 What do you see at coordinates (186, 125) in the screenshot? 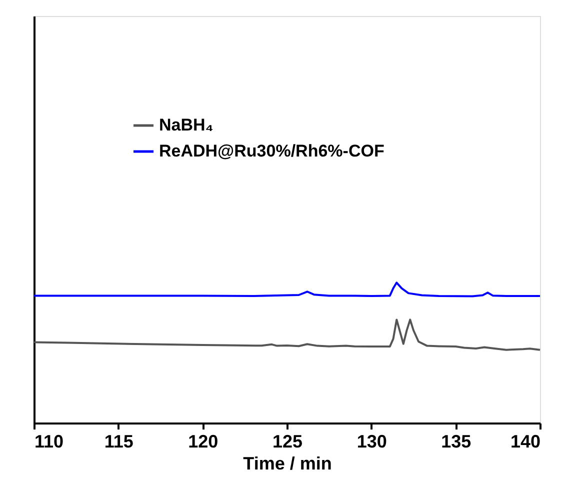
I see `legend-label: NaBH₄` at bounding box center [186, 125].